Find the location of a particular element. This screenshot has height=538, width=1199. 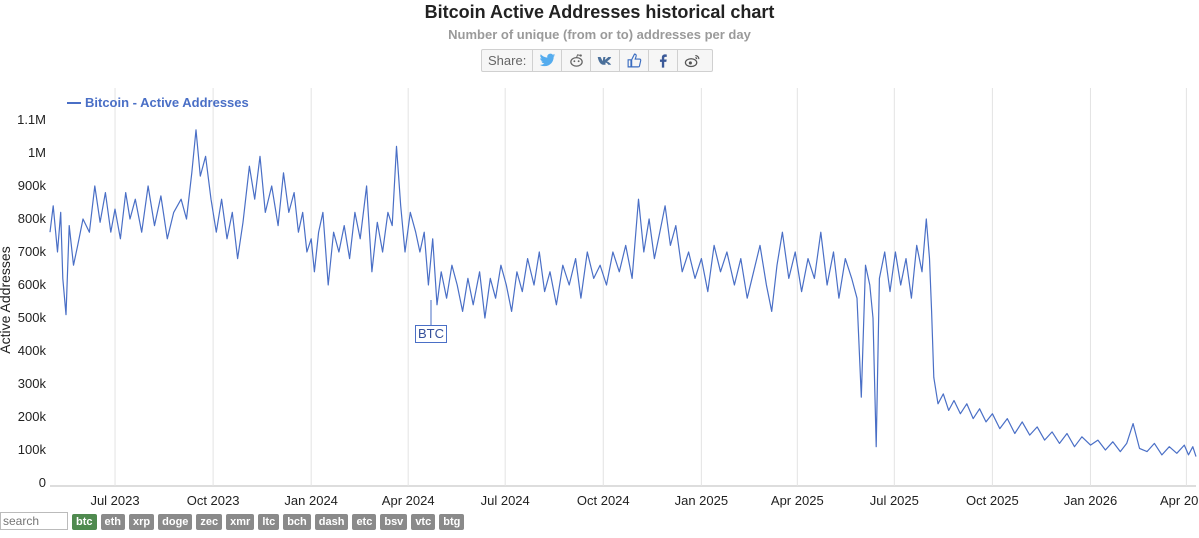

reddit-share-button is located at coordinates (577, 60).